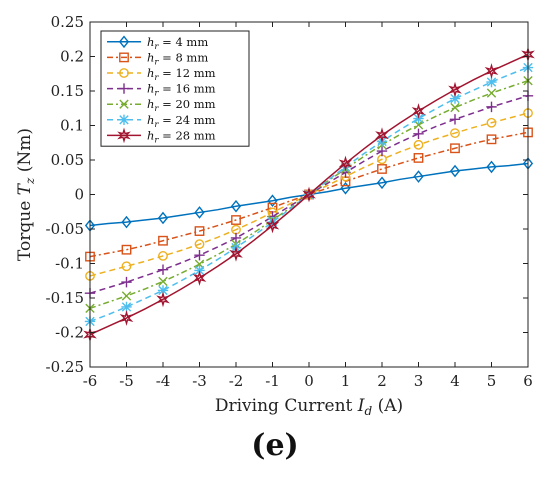  I want to click on x-tick-label: -5, so click(126, 381).